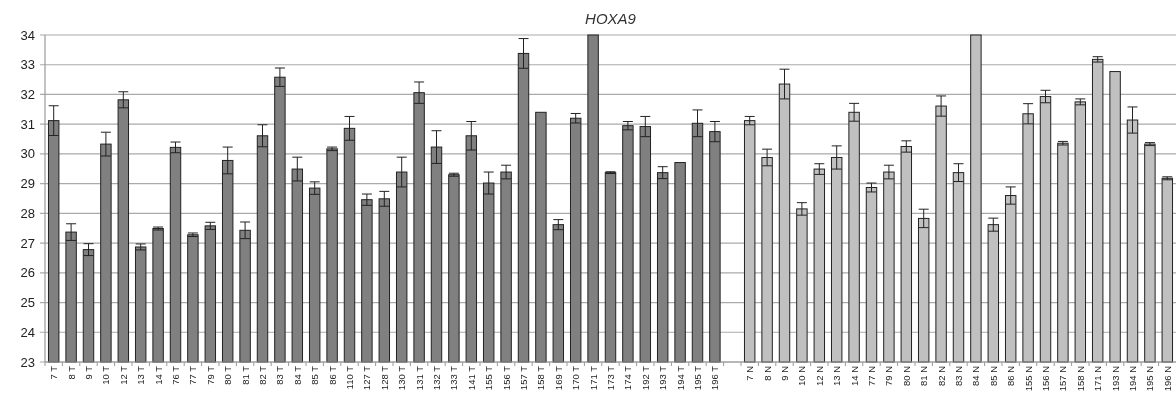 The image size is (1176, 411). I want to click on y-tick-label: 34, so click(27, 35).